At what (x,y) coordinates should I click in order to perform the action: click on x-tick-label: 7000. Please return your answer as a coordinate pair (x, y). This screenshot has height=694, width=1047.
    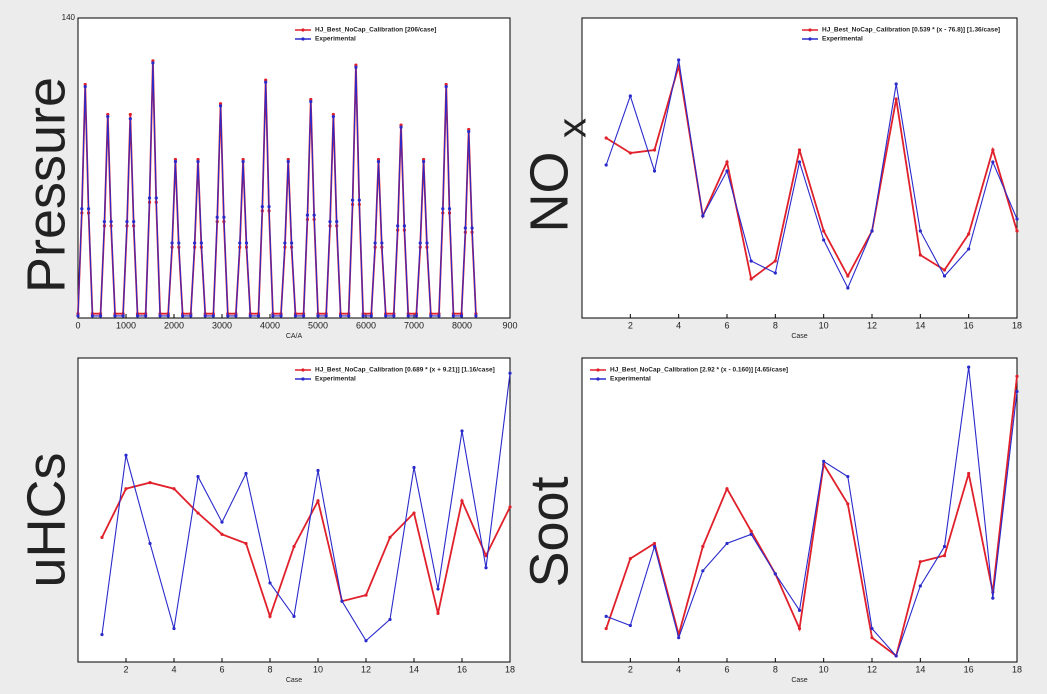
    Looking at the image, I should click on (414, 325).